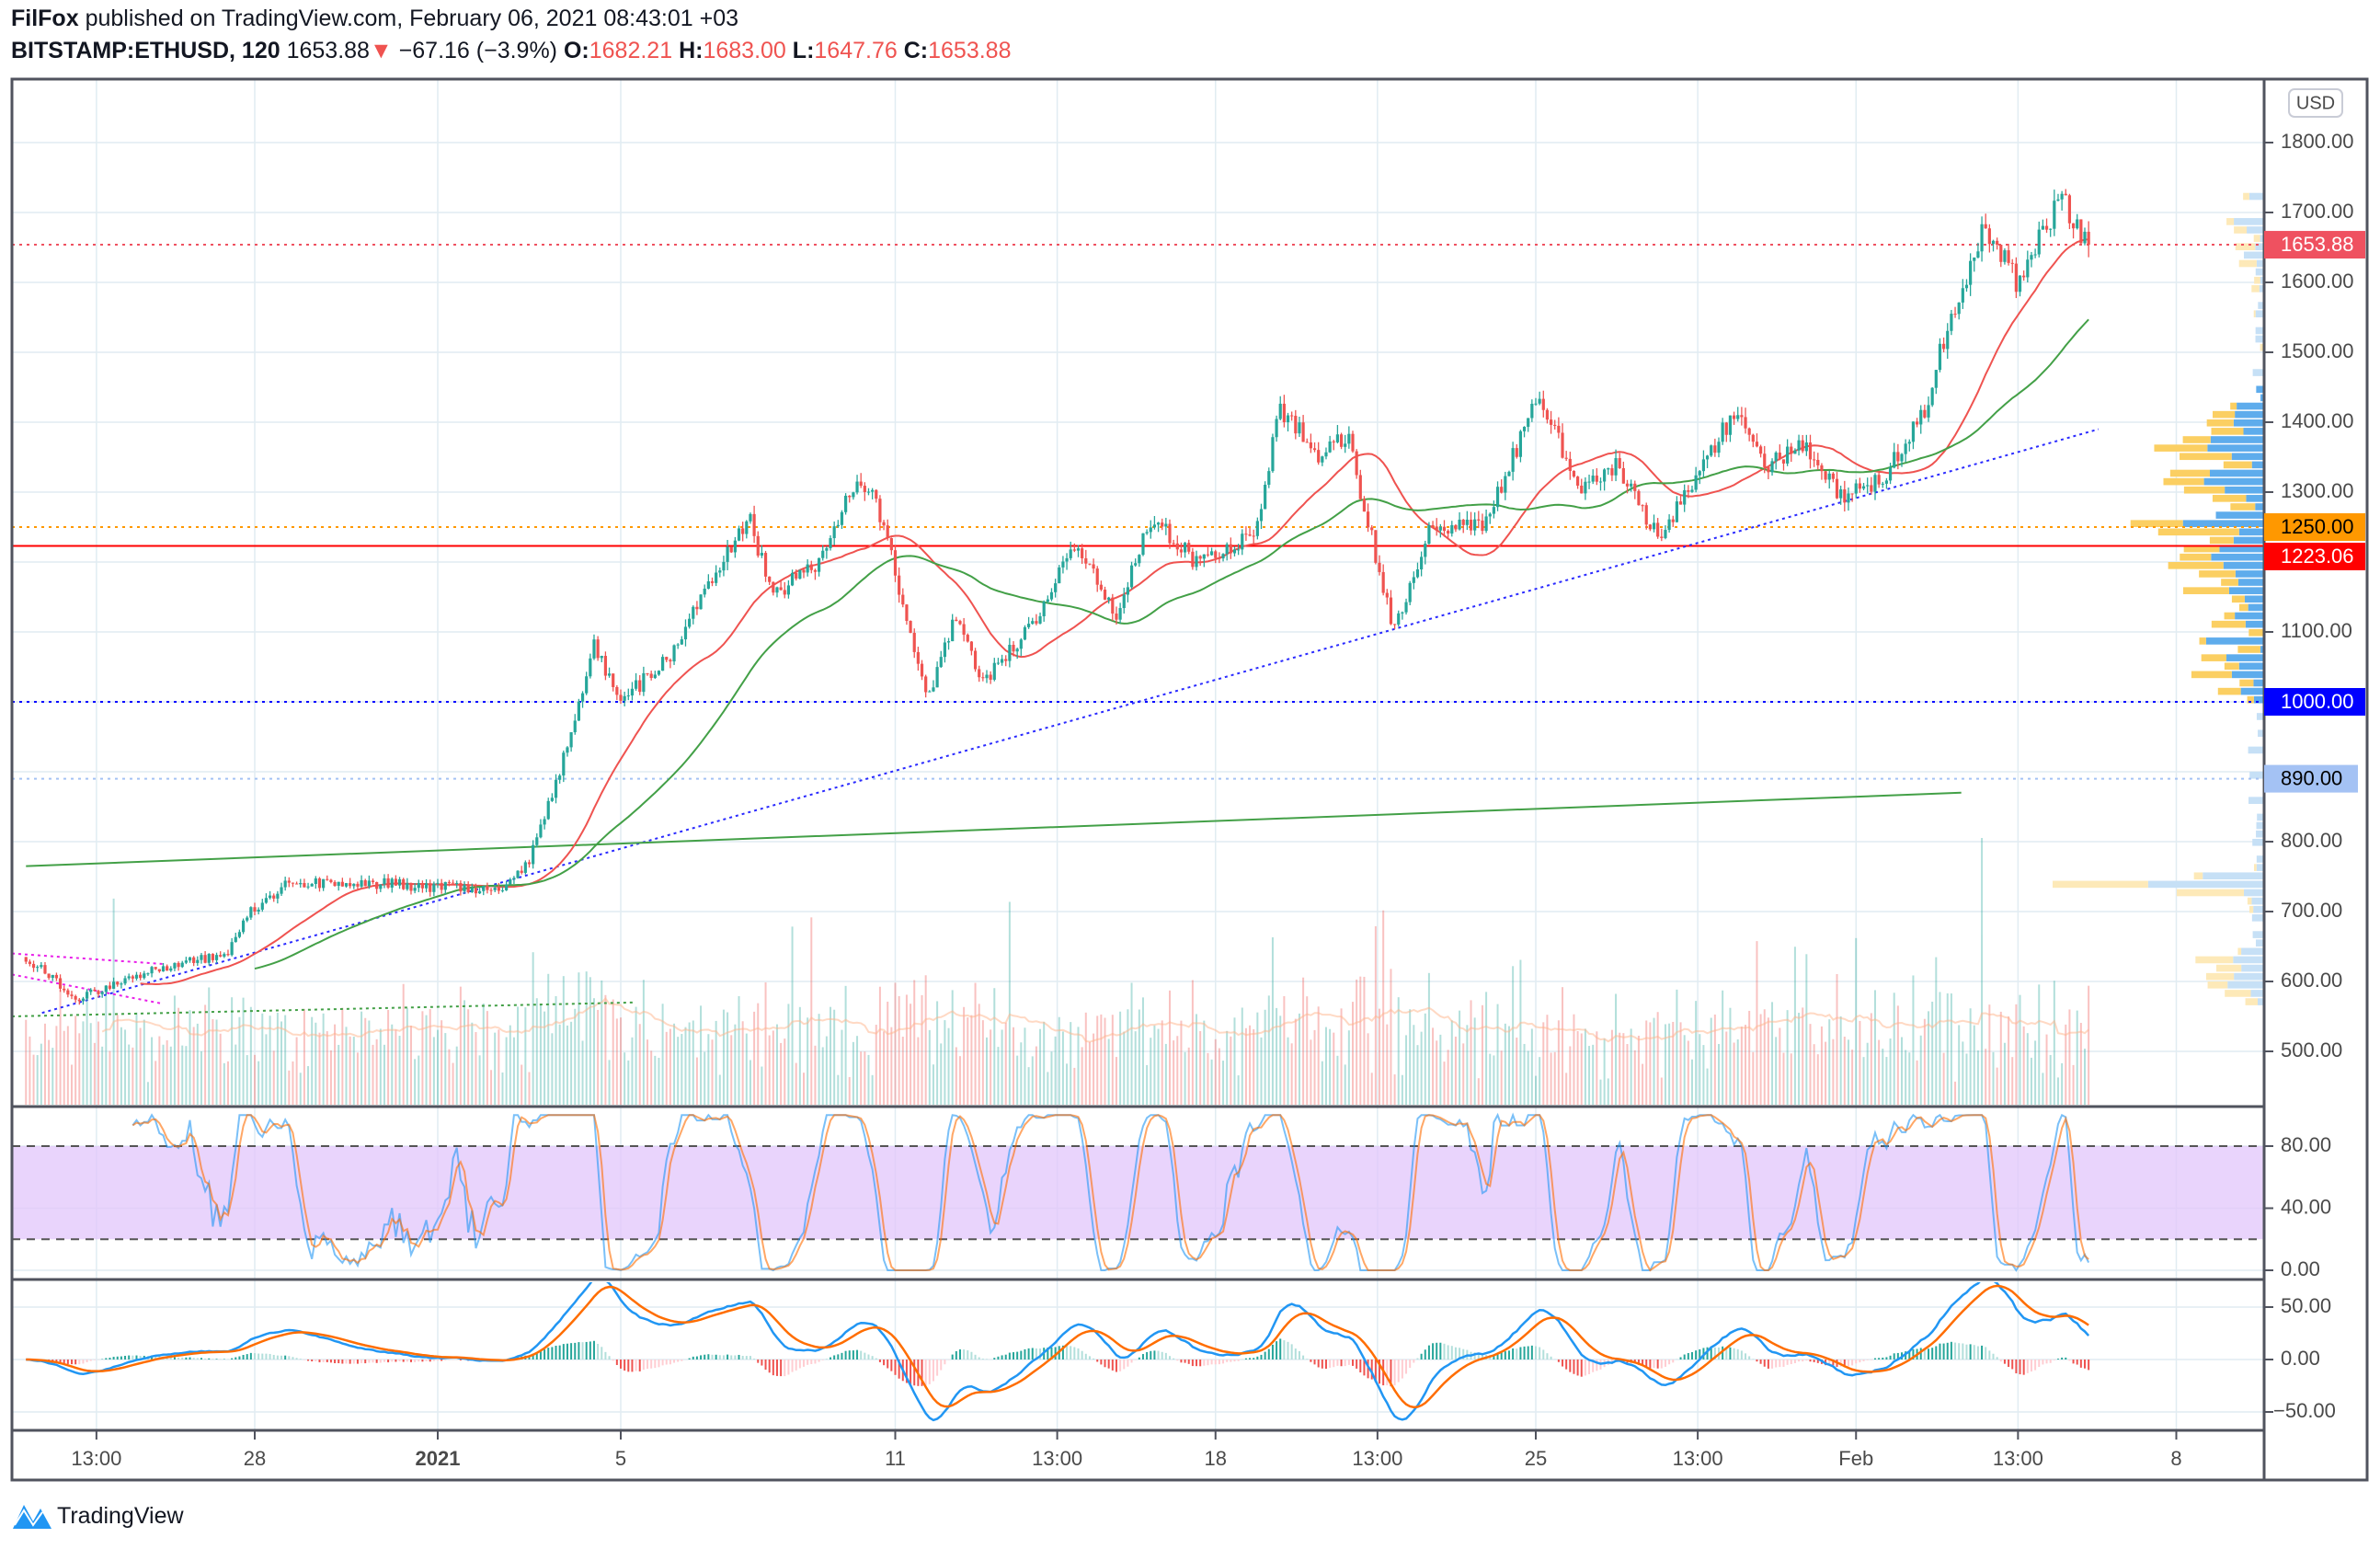 Image resolution: width=2380 pixels, height=1549 pixels. What do you see at coordinates (2311, 1049) in the screenshot?
I see `price-axis-label: 500.00` at bounding box center [2311, 1049].